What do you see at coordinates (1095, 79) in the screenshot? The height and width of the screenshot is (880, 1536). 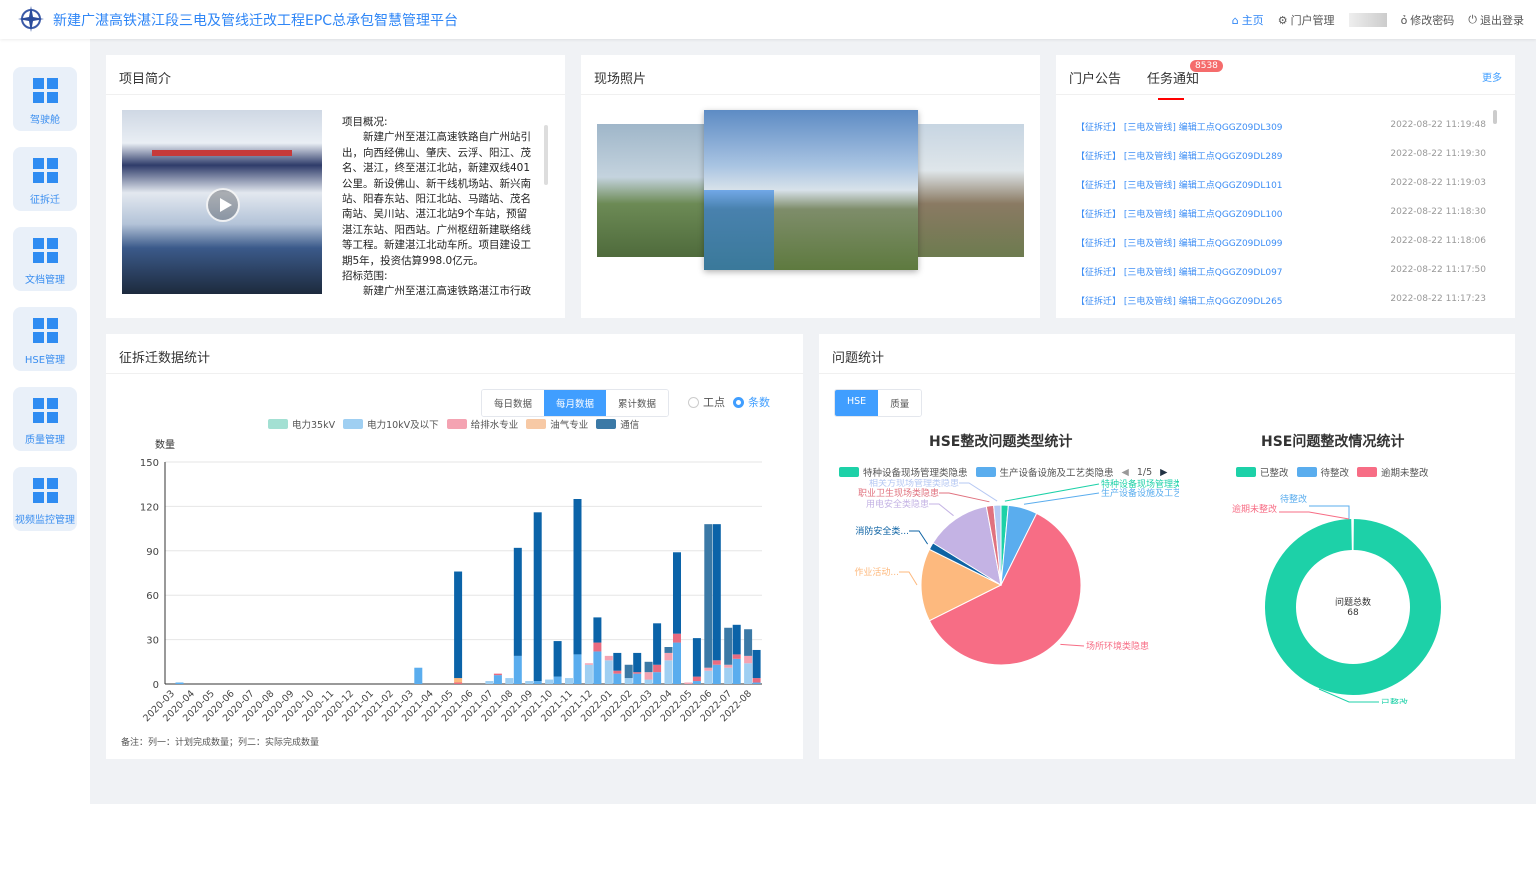 I see `tab-portal-notice: 门户公告` at bounding box center [1095, 79].